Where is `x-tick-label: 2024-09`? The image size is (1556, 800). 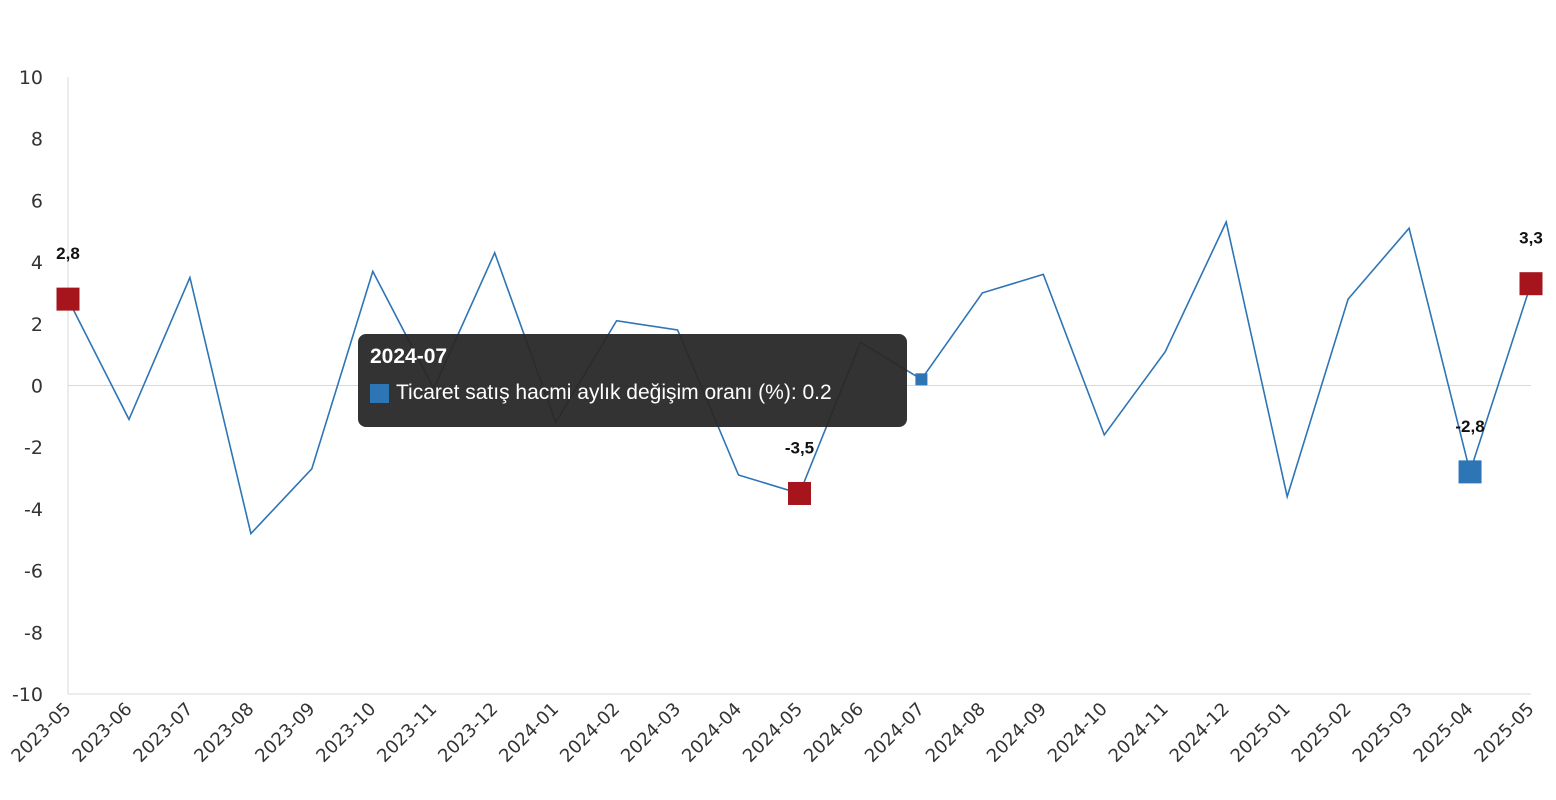 x-tick-label: 2024-09 is located at coordinates (1017, 733).